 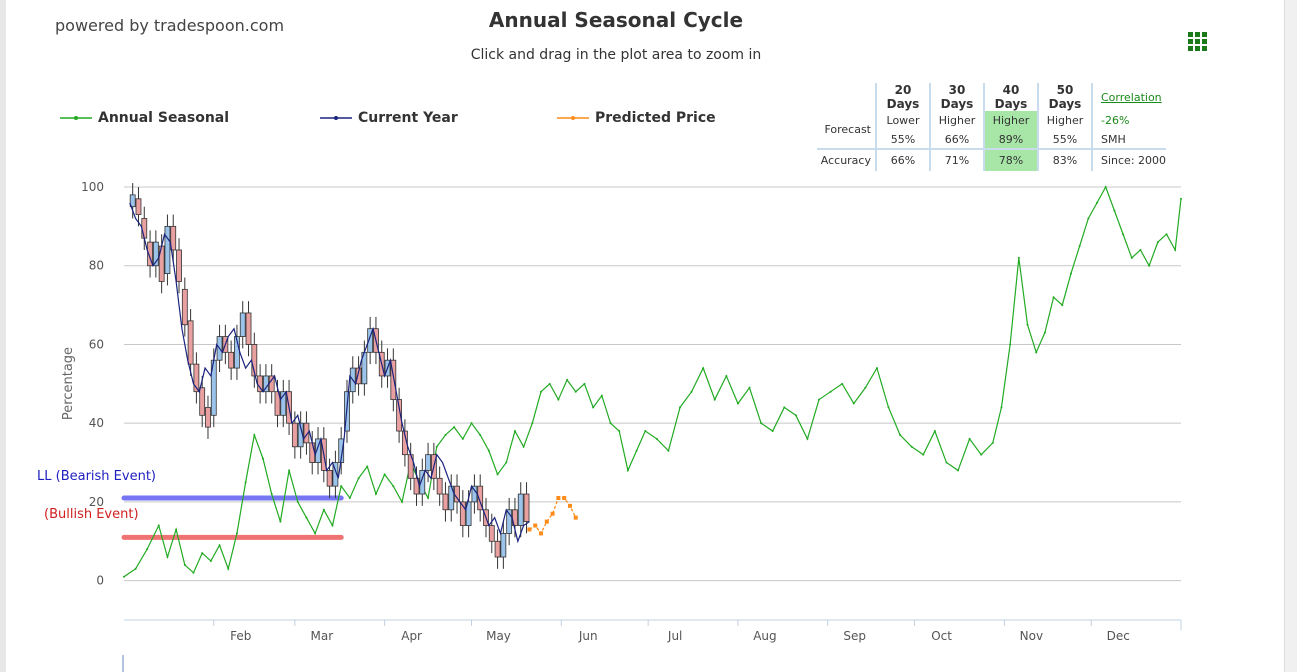 I want to click on correlation-link: Correlation, so click(x=1131, y=97).